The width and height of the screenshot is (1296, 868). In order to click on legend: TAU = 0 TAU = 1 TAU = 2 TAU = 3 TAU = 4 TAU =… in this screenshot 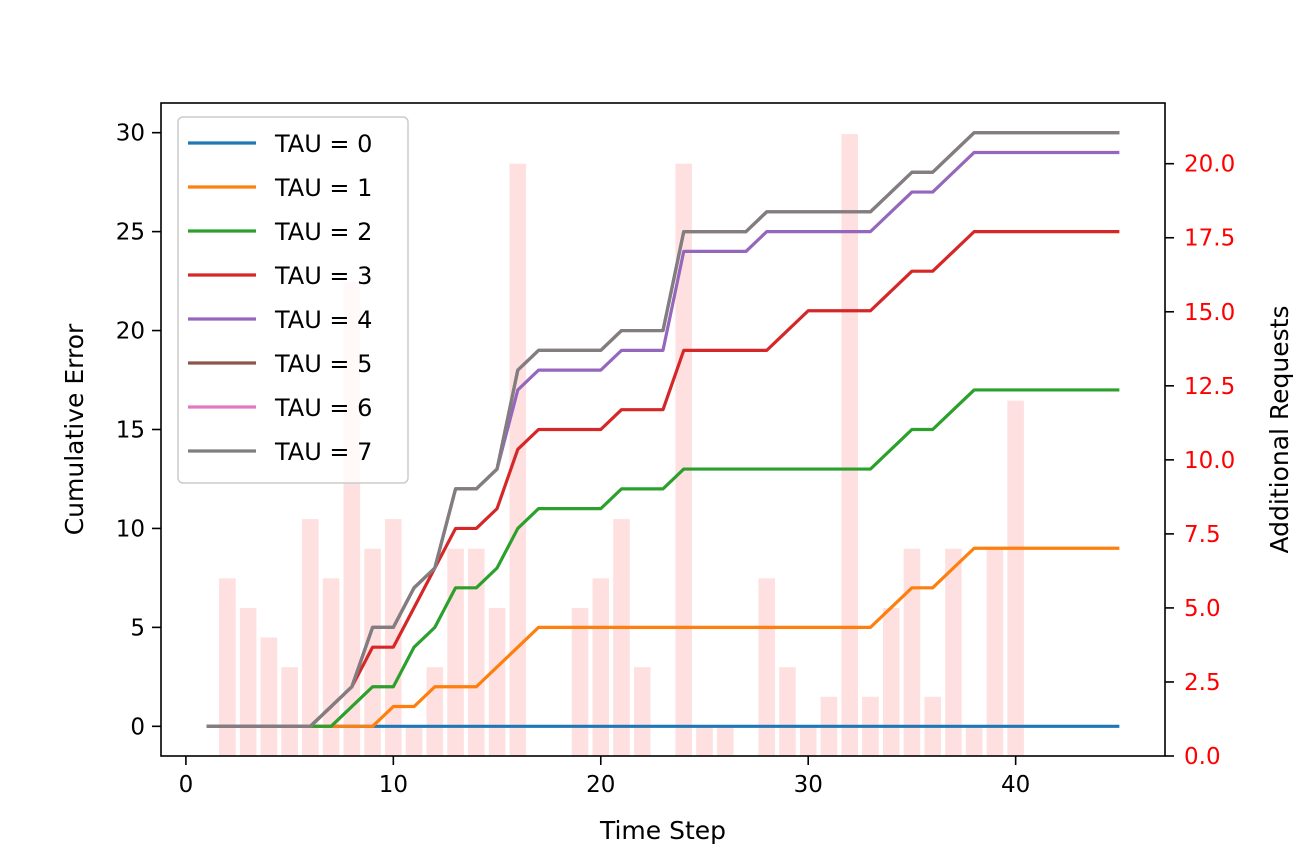, I will do `click(293, 300)`.